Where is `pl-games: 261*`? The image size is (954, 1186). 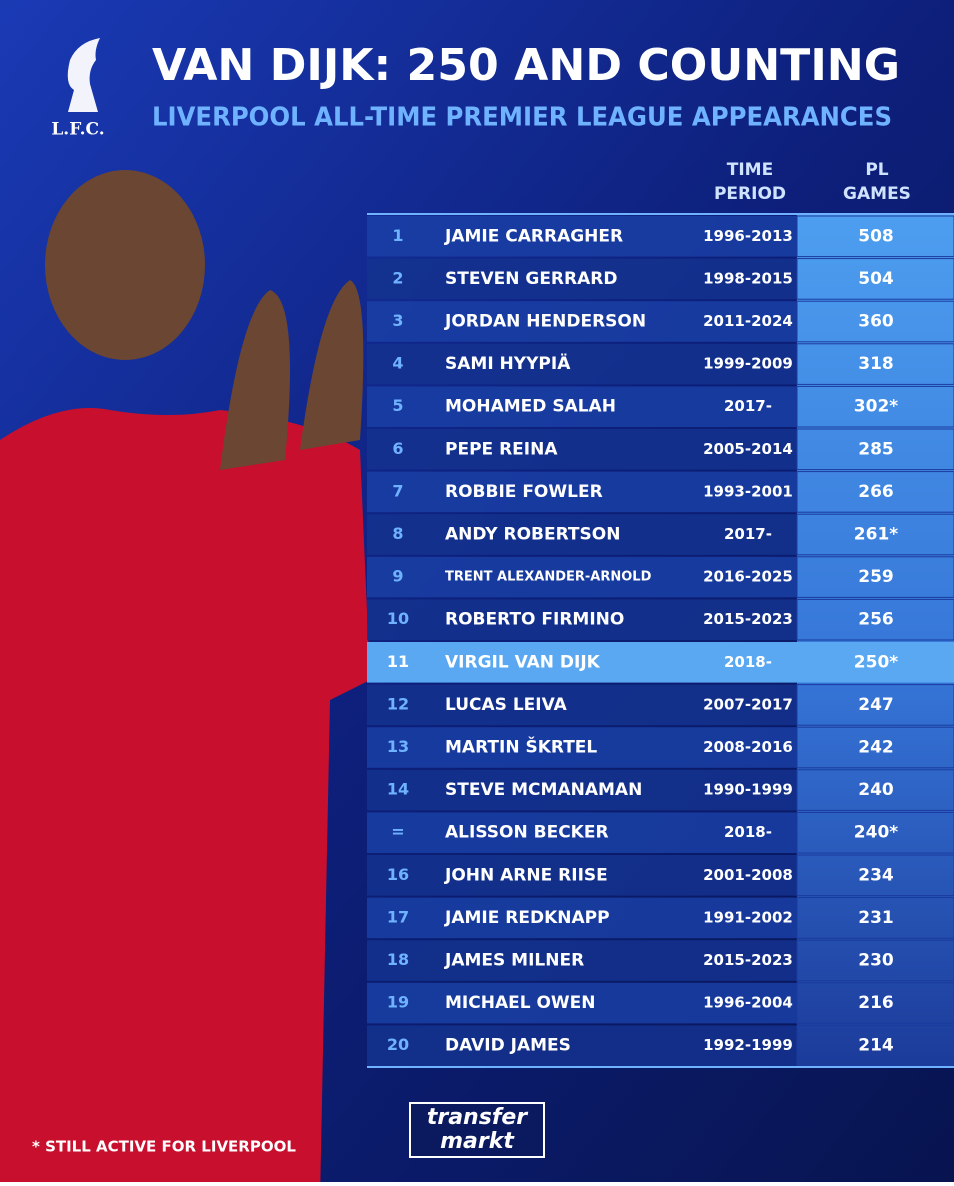 pl-games: 261* is located at coordinates (876, 535).